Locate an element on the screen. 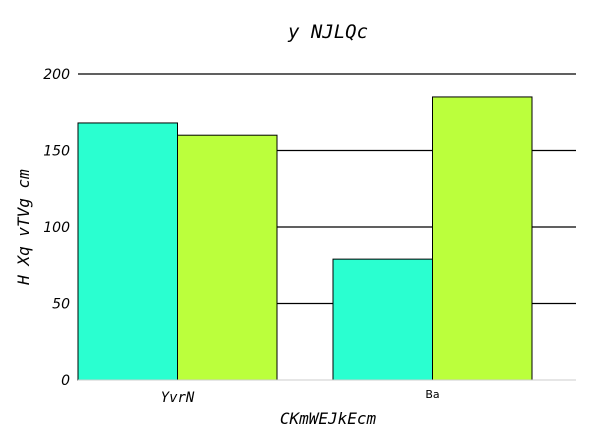  y-tick-label-50: 50 is located at coordinates (61, 305).